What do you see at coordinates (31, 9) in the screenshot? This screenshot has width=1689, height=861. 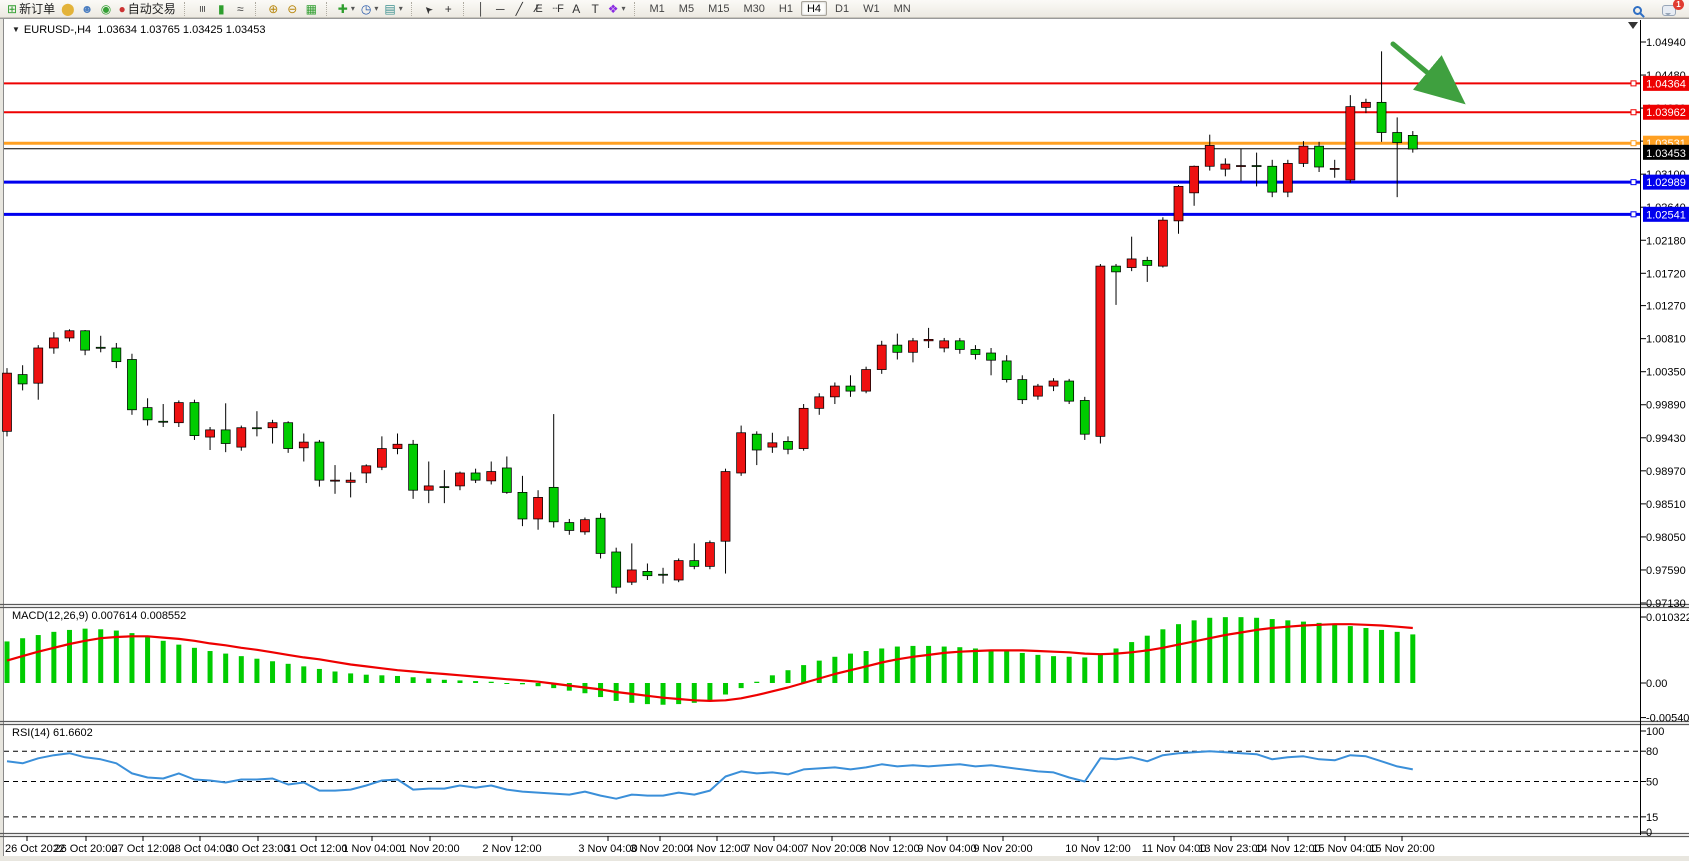 I see `new-order-button: ⊞ 新订单` at bounding box center [31, 9].